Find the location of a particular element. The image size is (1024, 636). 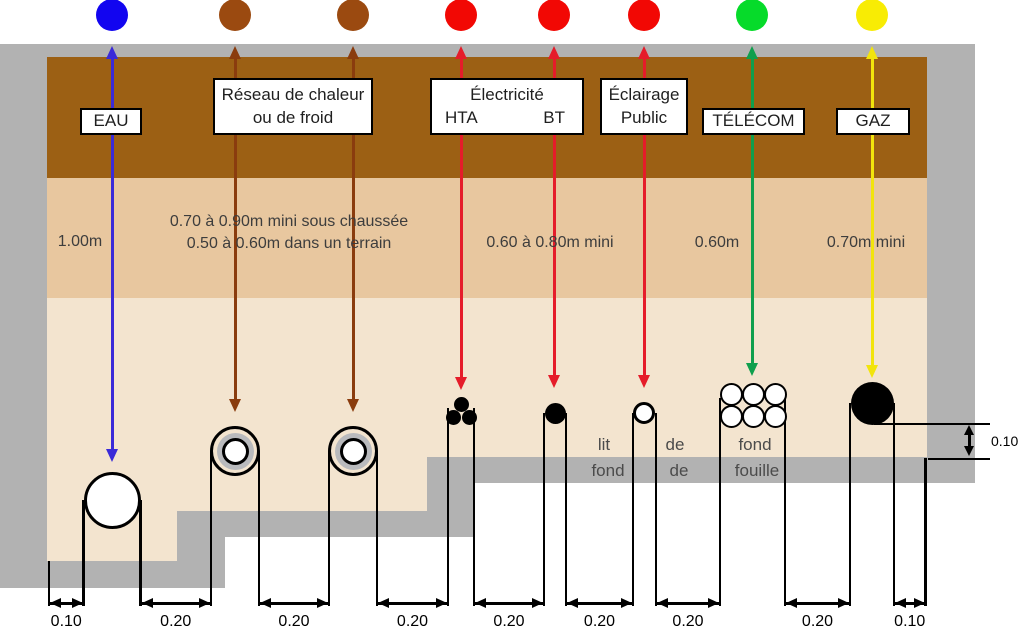

side-dim-pipe-line is located at coordinates (932, 424).